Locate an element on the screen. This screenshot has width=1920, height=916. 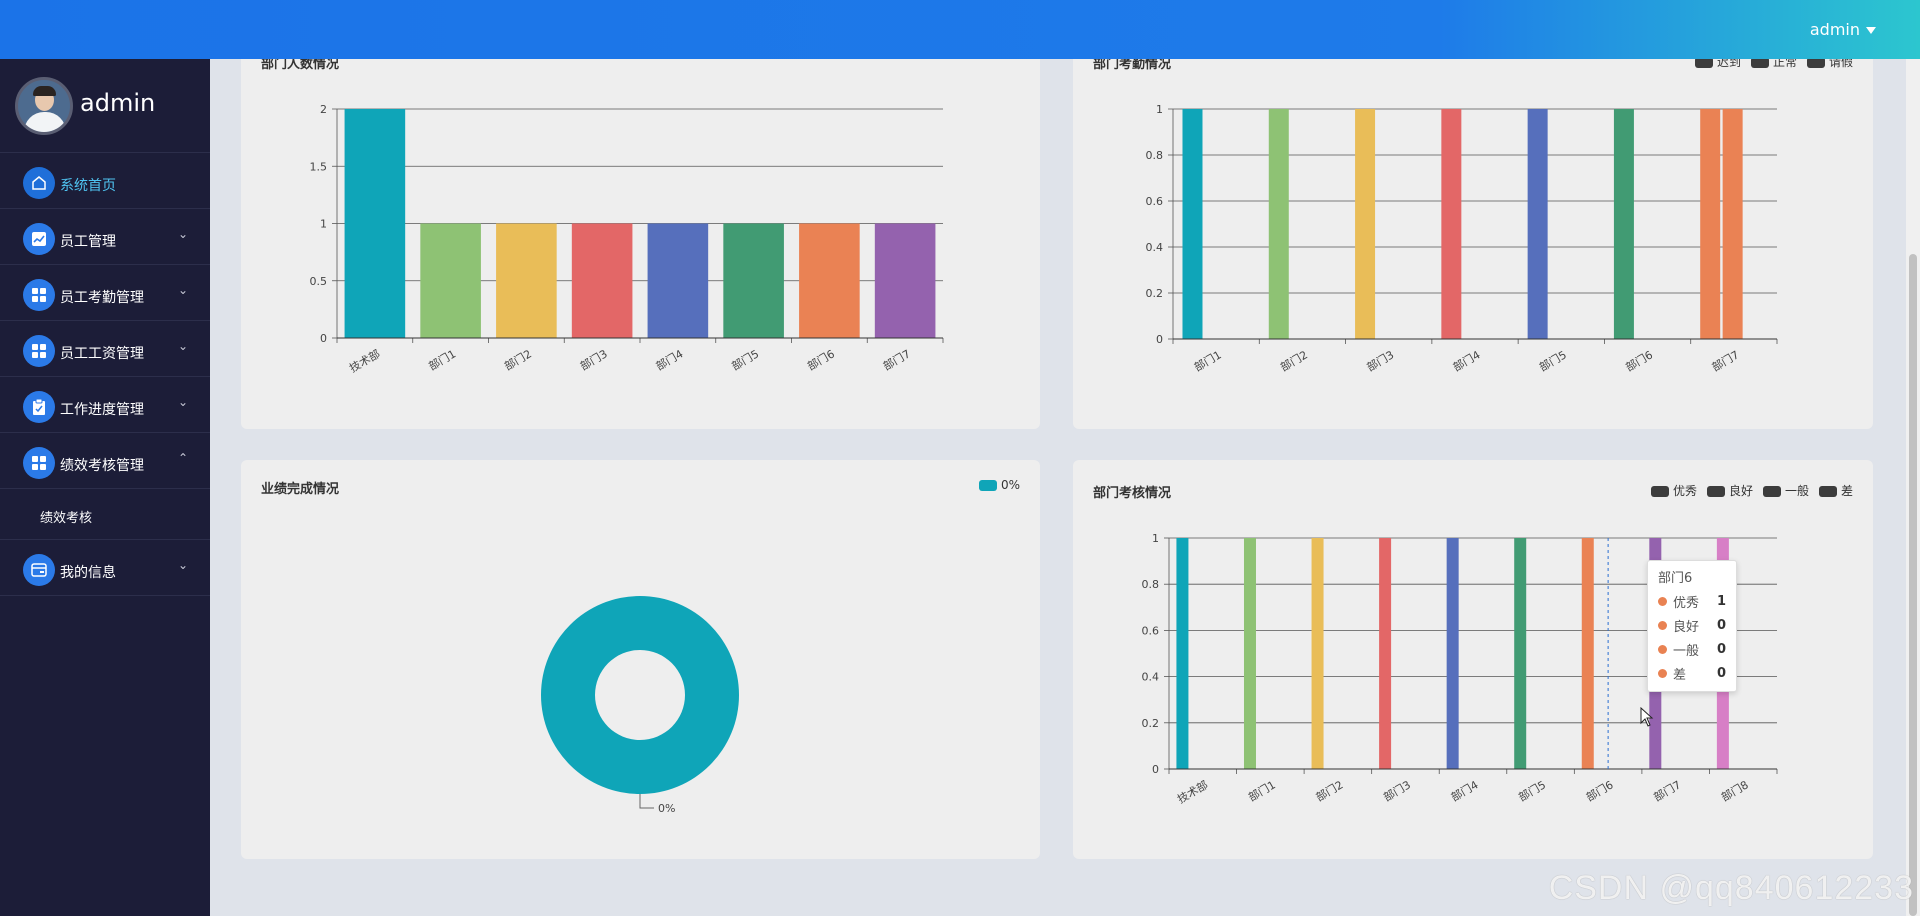
sidebar-item-progress: 工作进度管理 ⌄ is located at coordinates (105, 405).